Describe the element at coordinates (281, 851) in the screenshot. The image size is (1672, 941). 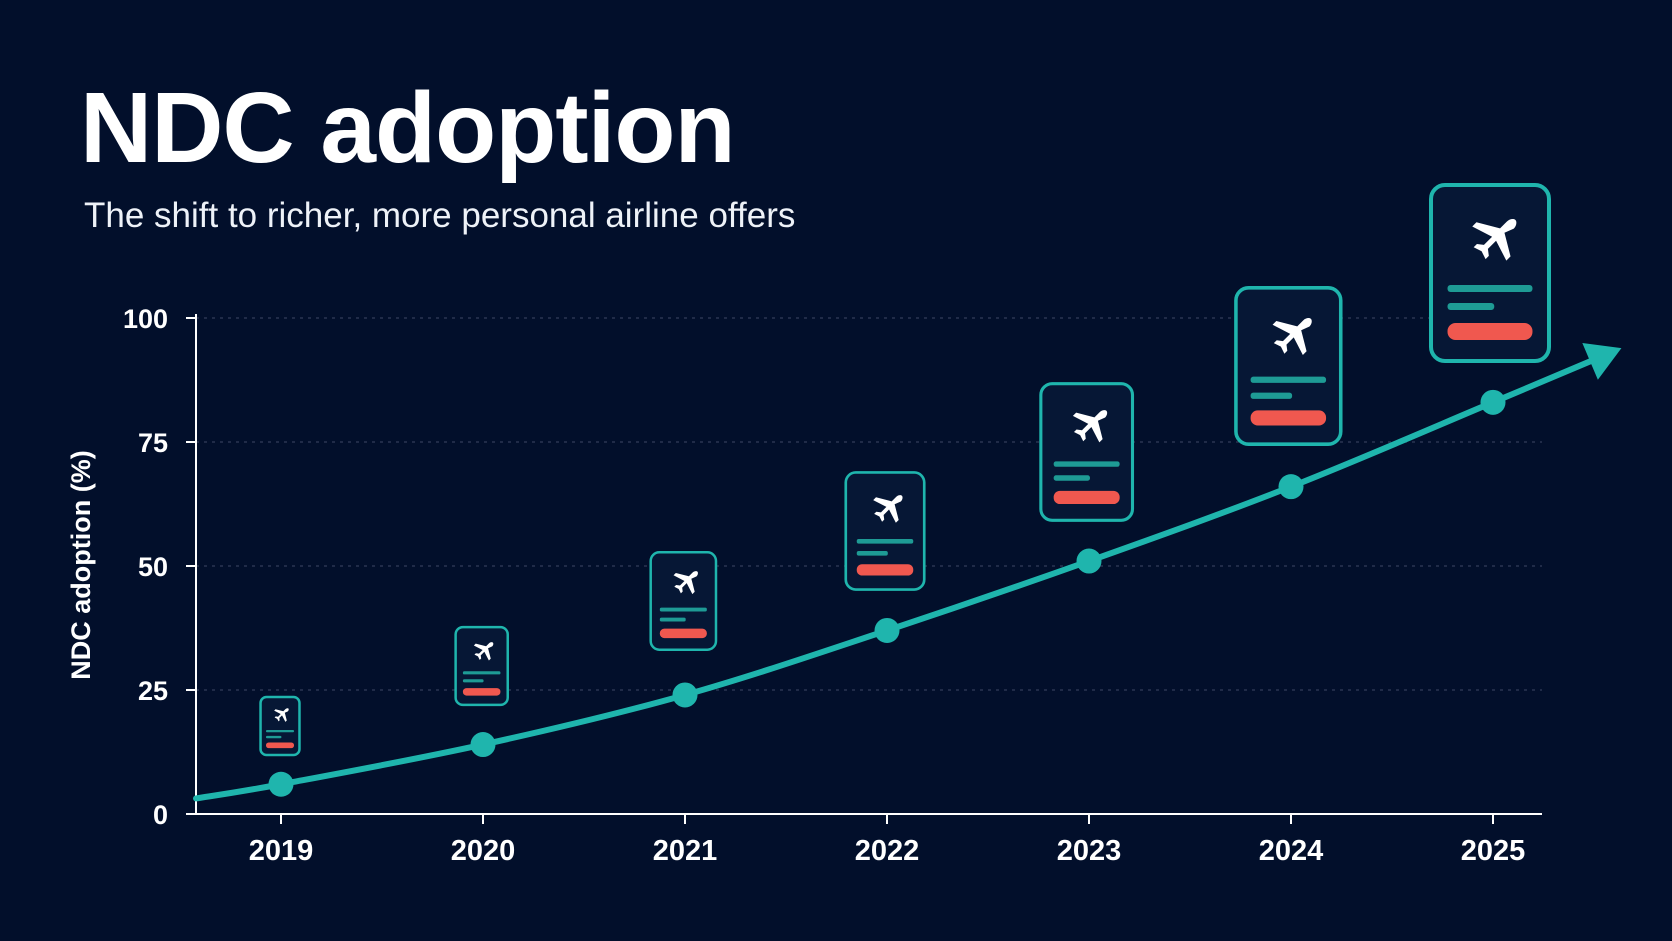
I see `x-tick-label: 2019` at that location.